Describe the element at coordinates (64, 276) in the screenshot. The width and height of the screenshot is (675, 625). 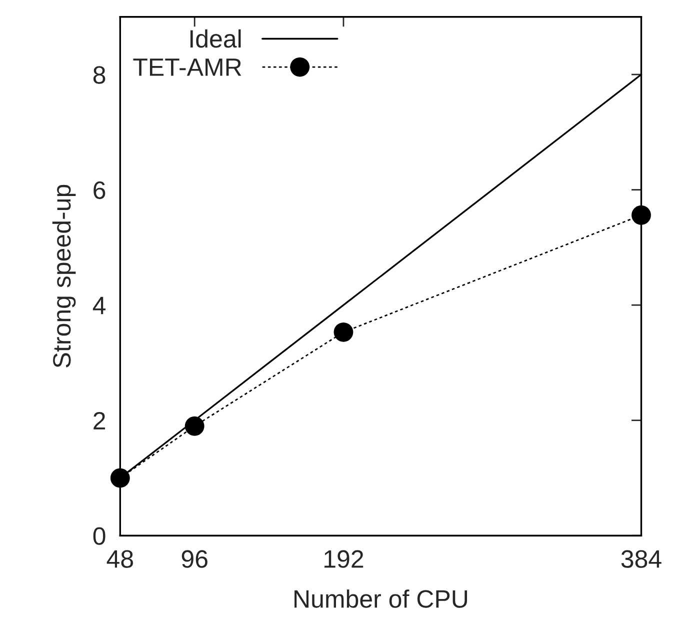
I see `y-axis-title: Strong speed-up` at that location.